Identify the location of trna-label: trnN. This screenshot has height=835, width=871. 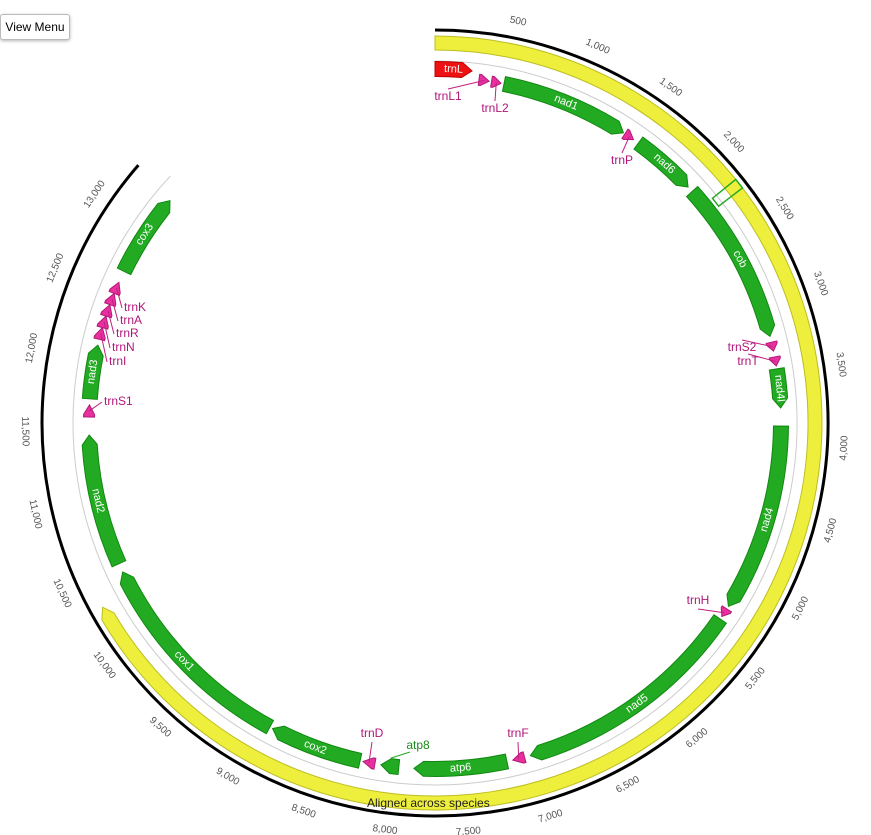
(123, 347).